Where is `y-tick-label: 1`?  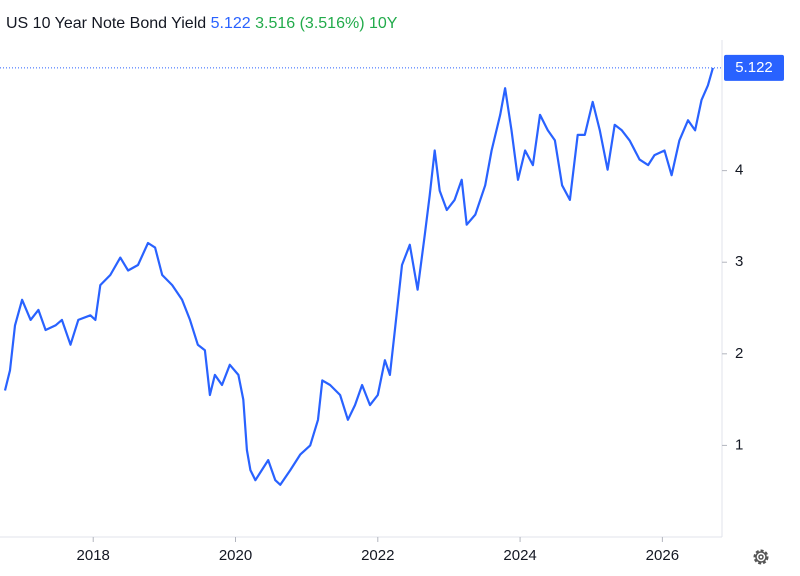 y-tick-label: 1 is located at coordinates (739, 444).